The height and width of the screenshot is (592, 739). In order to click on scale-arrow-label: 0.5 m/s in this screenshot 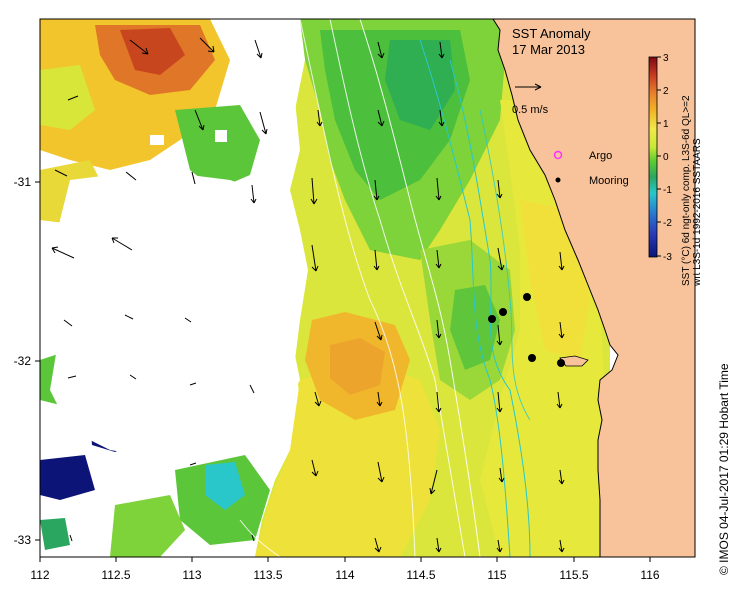, I will do `click(530, 110)`.